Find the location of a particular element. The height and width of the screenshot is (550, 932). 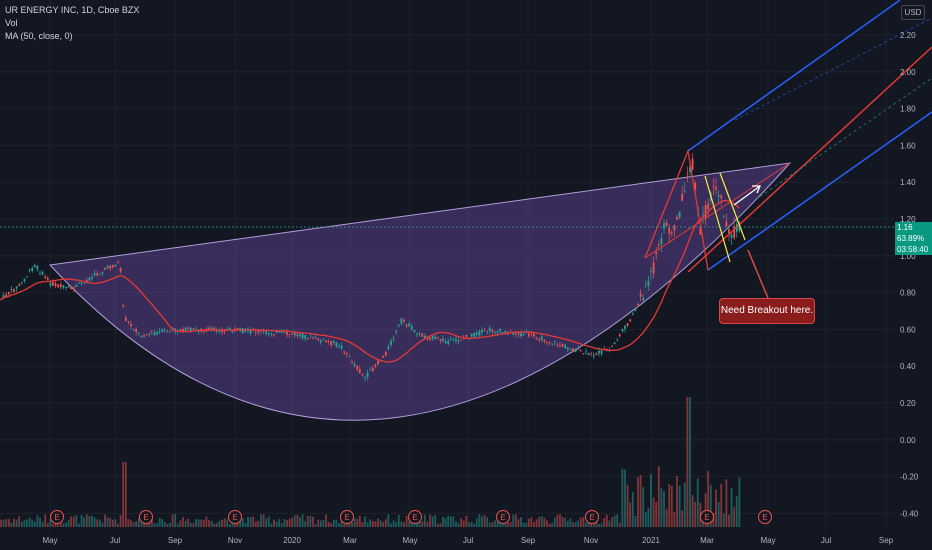

price-tick-label: -0.40 is located at coordinates (909, 513).